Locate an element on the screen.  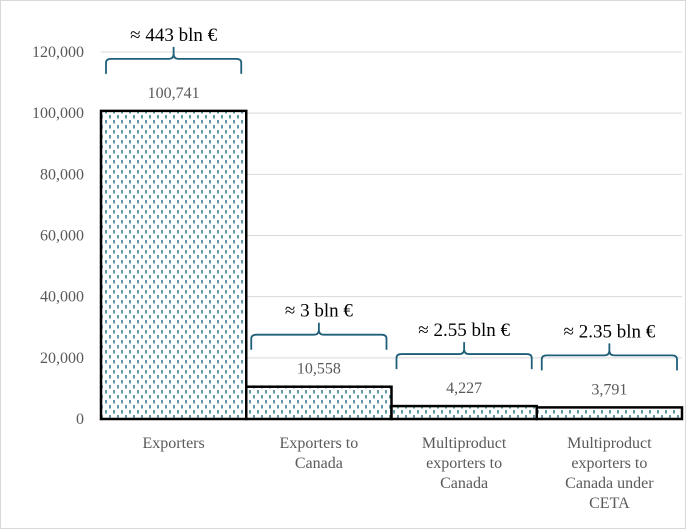
category-label: Exporters is located at coordinates (174, 443).